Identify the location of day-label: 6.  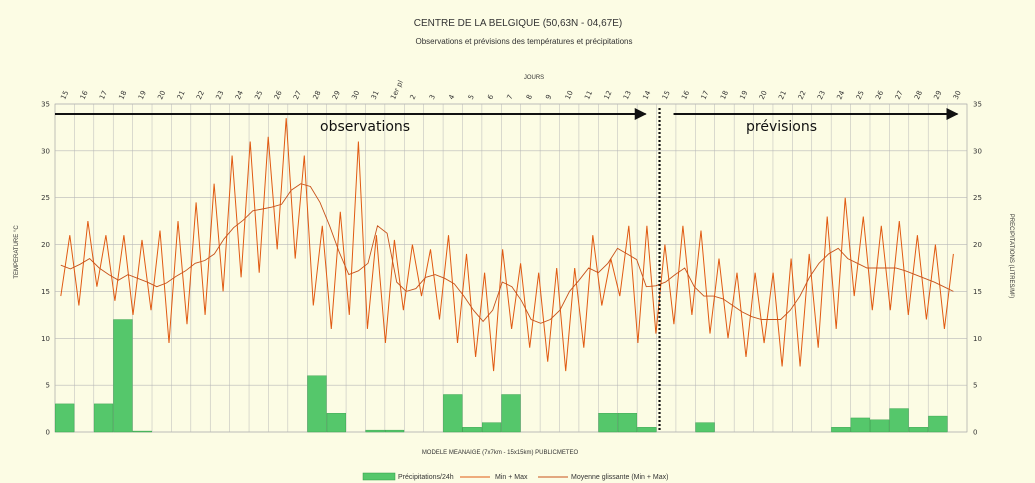
(490, 97).